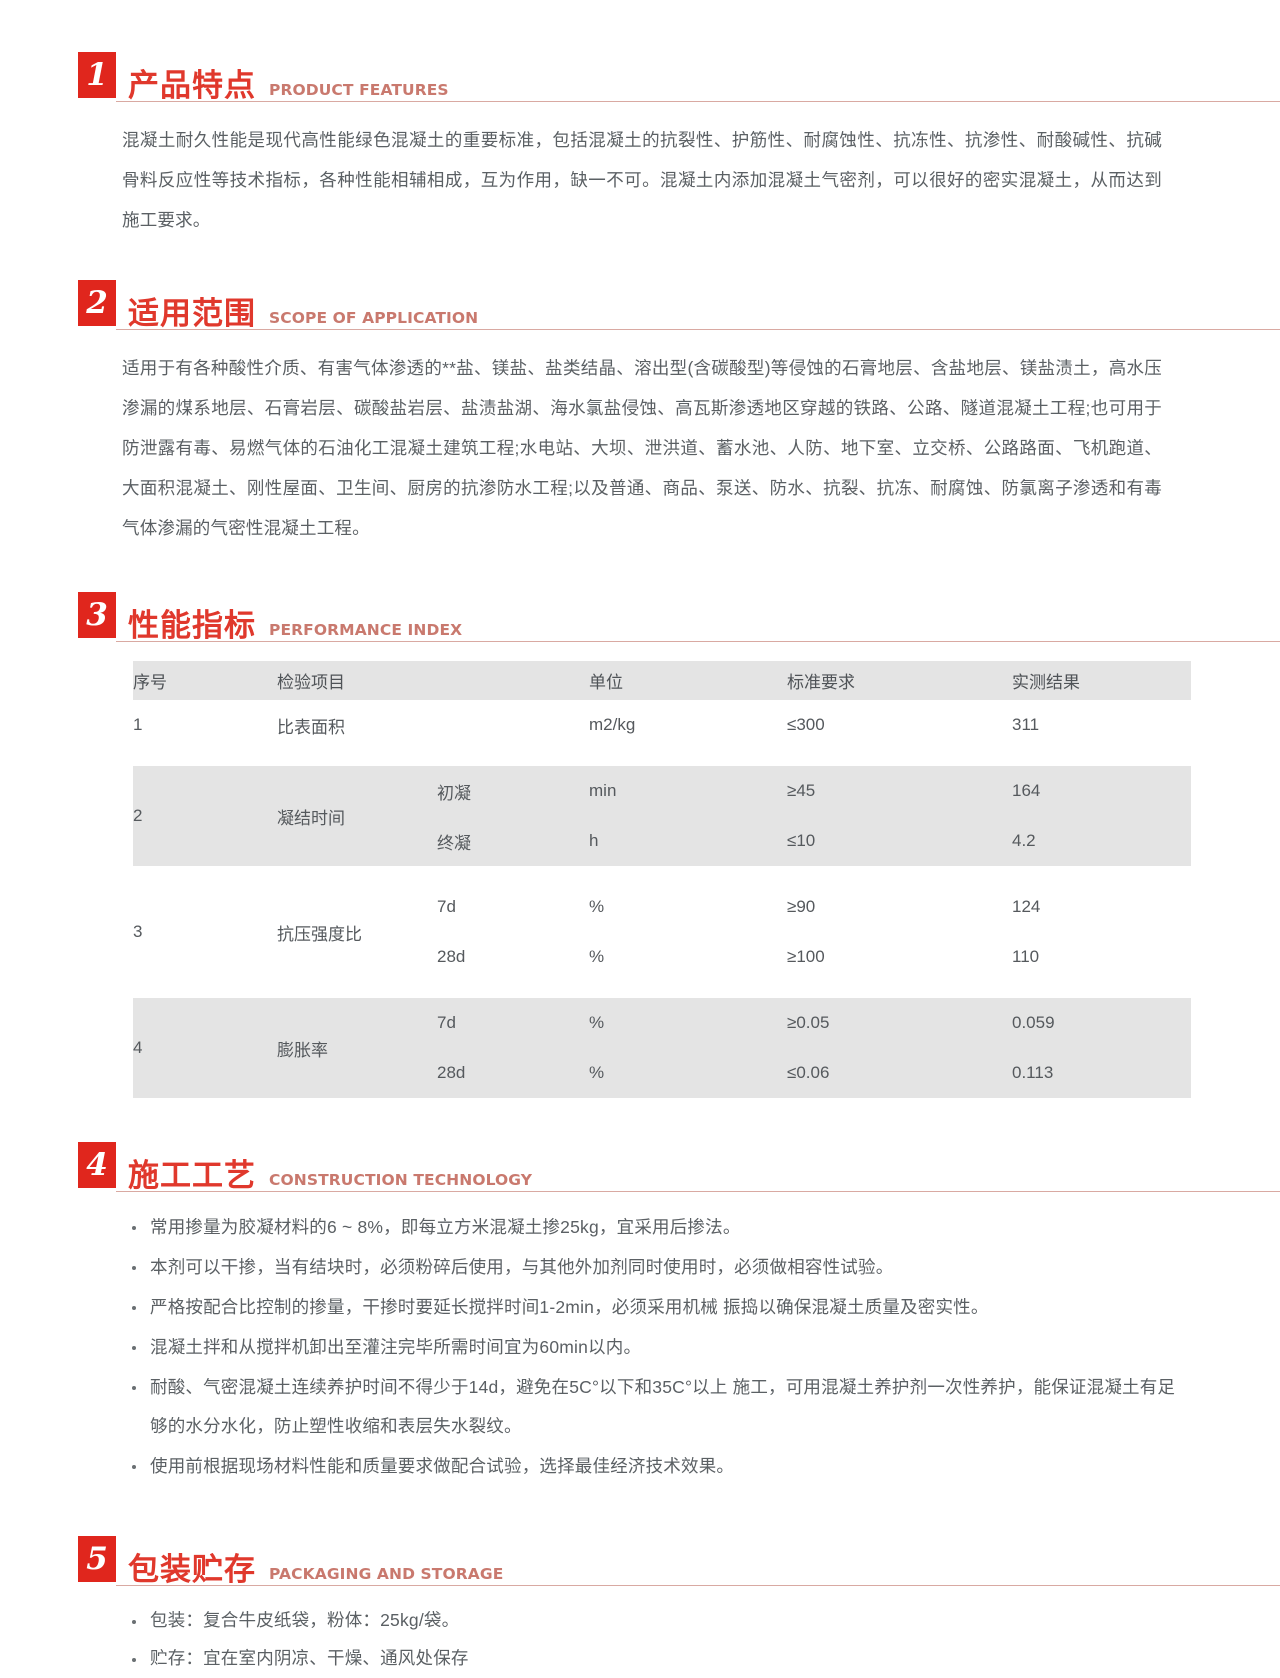 Image resolution: width=1280 pixels, height=1678 pixels. I want to click on cell-result: 110, so click(1101, 957).